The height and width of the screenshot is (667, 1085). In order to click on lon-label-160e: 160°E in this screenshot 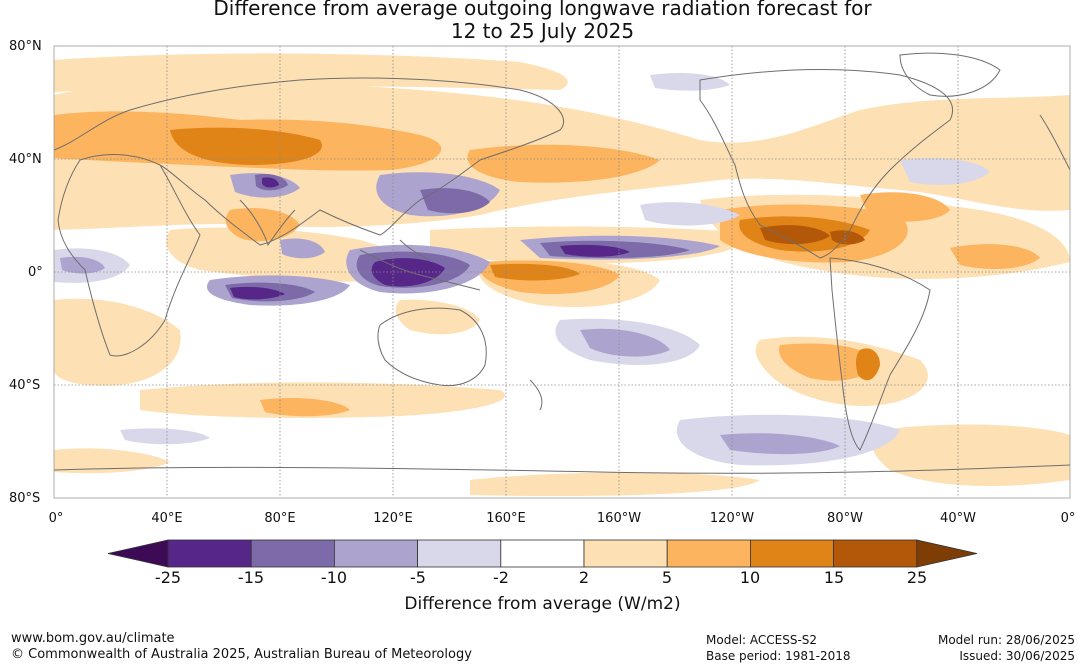, I will do `click(506, 518)`.